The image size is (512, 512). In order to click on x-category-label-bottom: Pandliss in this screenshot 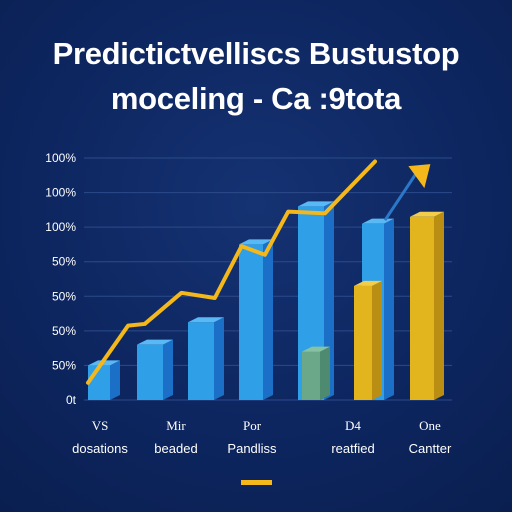, I will do `click(252, 448)`.